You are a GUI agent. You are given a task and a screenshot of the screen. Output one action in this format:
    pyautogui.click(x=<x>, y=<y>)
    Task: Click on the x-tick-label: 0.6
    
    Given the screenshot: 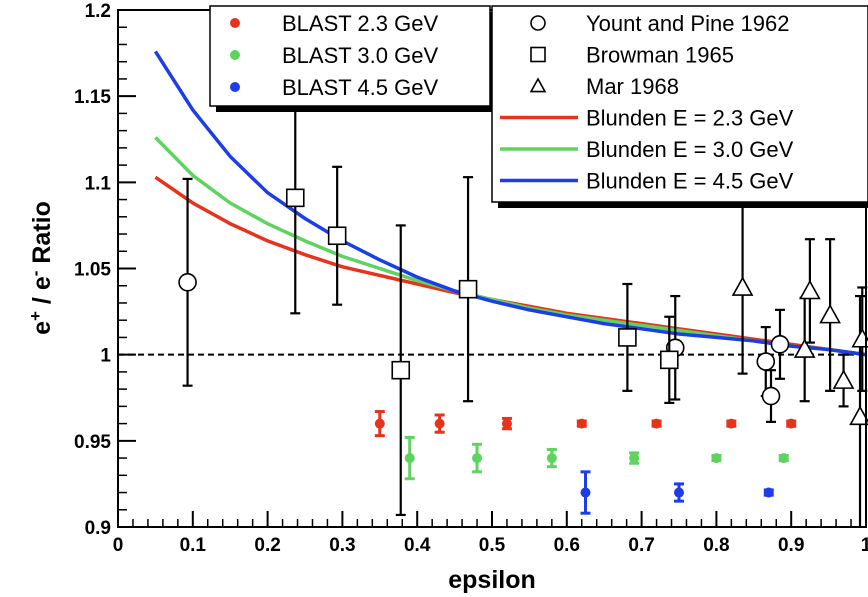 What is the action you would take?
    pyautogui.click(x=567, y=545)
    